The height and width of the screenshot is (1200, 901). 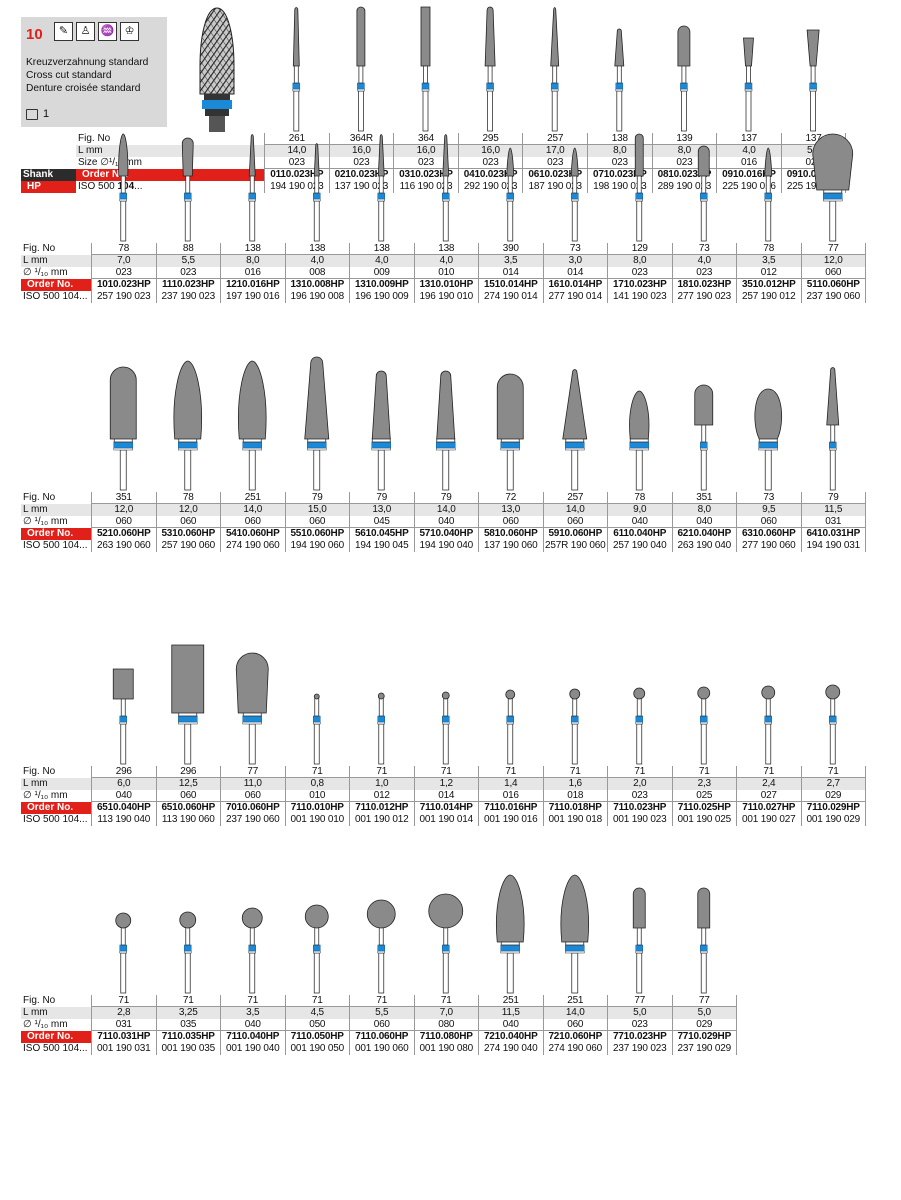 What do you see at coordinates (382, 285) in the screenshot?
I see `order-number: 1310.009HP` at bounding box center [382, 285].